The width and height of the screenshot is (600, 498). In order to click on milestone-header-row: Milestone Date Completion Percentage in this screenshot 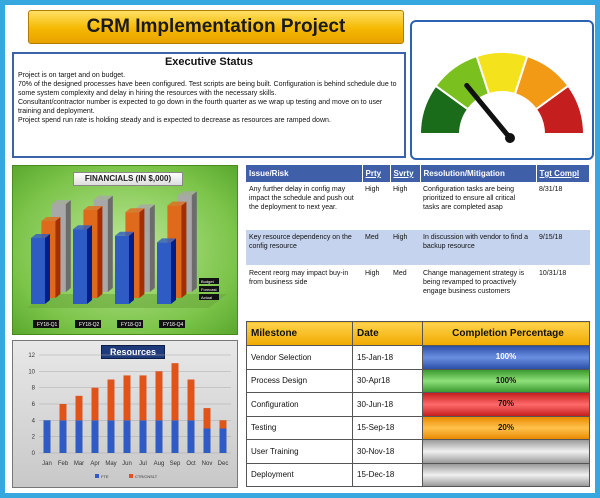, I will do `click(418, 333)`.